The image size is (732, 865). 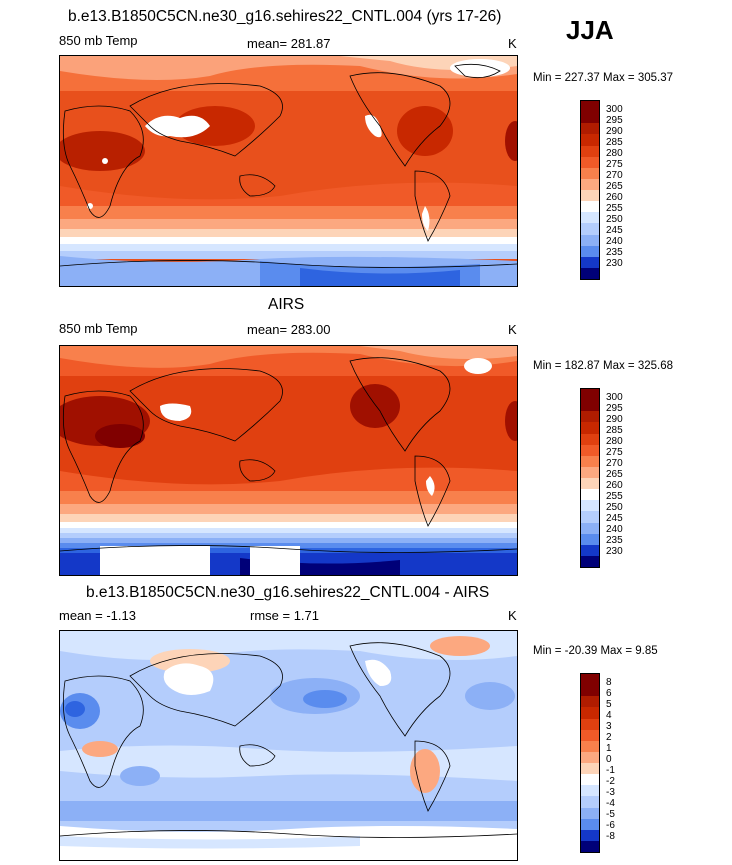 What do you see at coordinates (609, 682) in the screenshot?
I see `colorbar-tick-label: 8` at bounding box center [609, 682].